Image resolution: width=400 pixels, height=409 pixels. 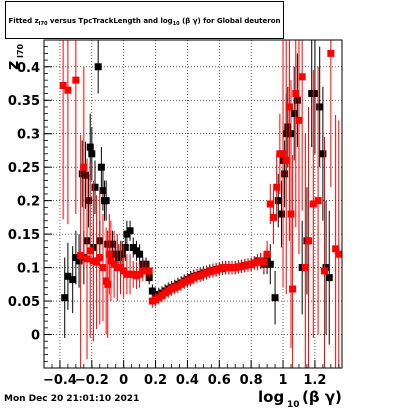 What do you see at coordinates (35, 336) in the screenshot?
I see `y-tick-label: 0` at bounding box center [35, 336].